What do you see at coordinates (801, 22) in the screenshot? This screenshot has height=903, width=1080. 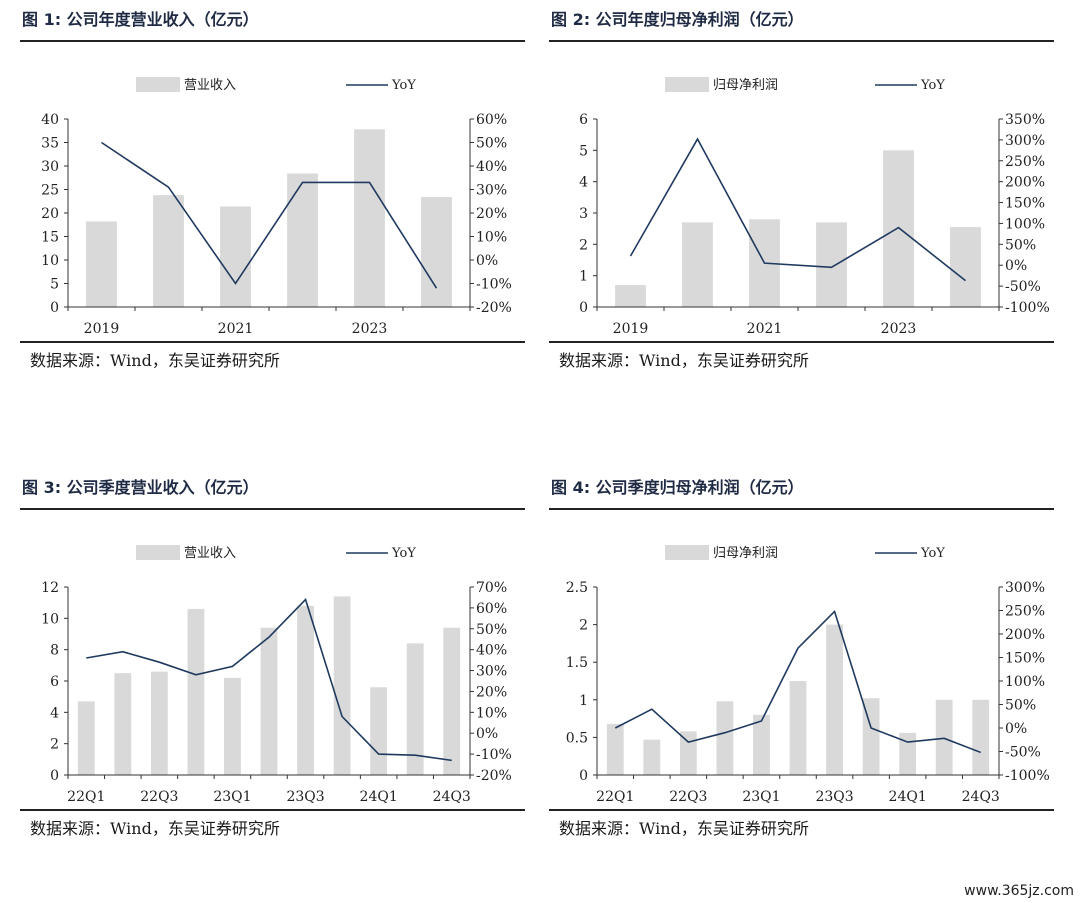 I see `chart-title: 图 2: 公司年度归母净利润（亿元）` at bounding box center [801, 22].